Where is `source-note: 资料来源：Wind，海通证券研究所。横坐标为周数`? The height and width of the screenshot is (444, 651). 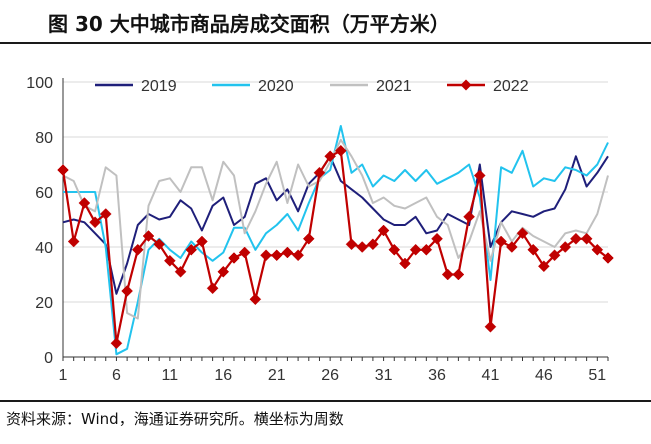
source-note: 资料来源：Wind，海通证券研究所。横坐标为周数 is located at coordinates (175, 419).